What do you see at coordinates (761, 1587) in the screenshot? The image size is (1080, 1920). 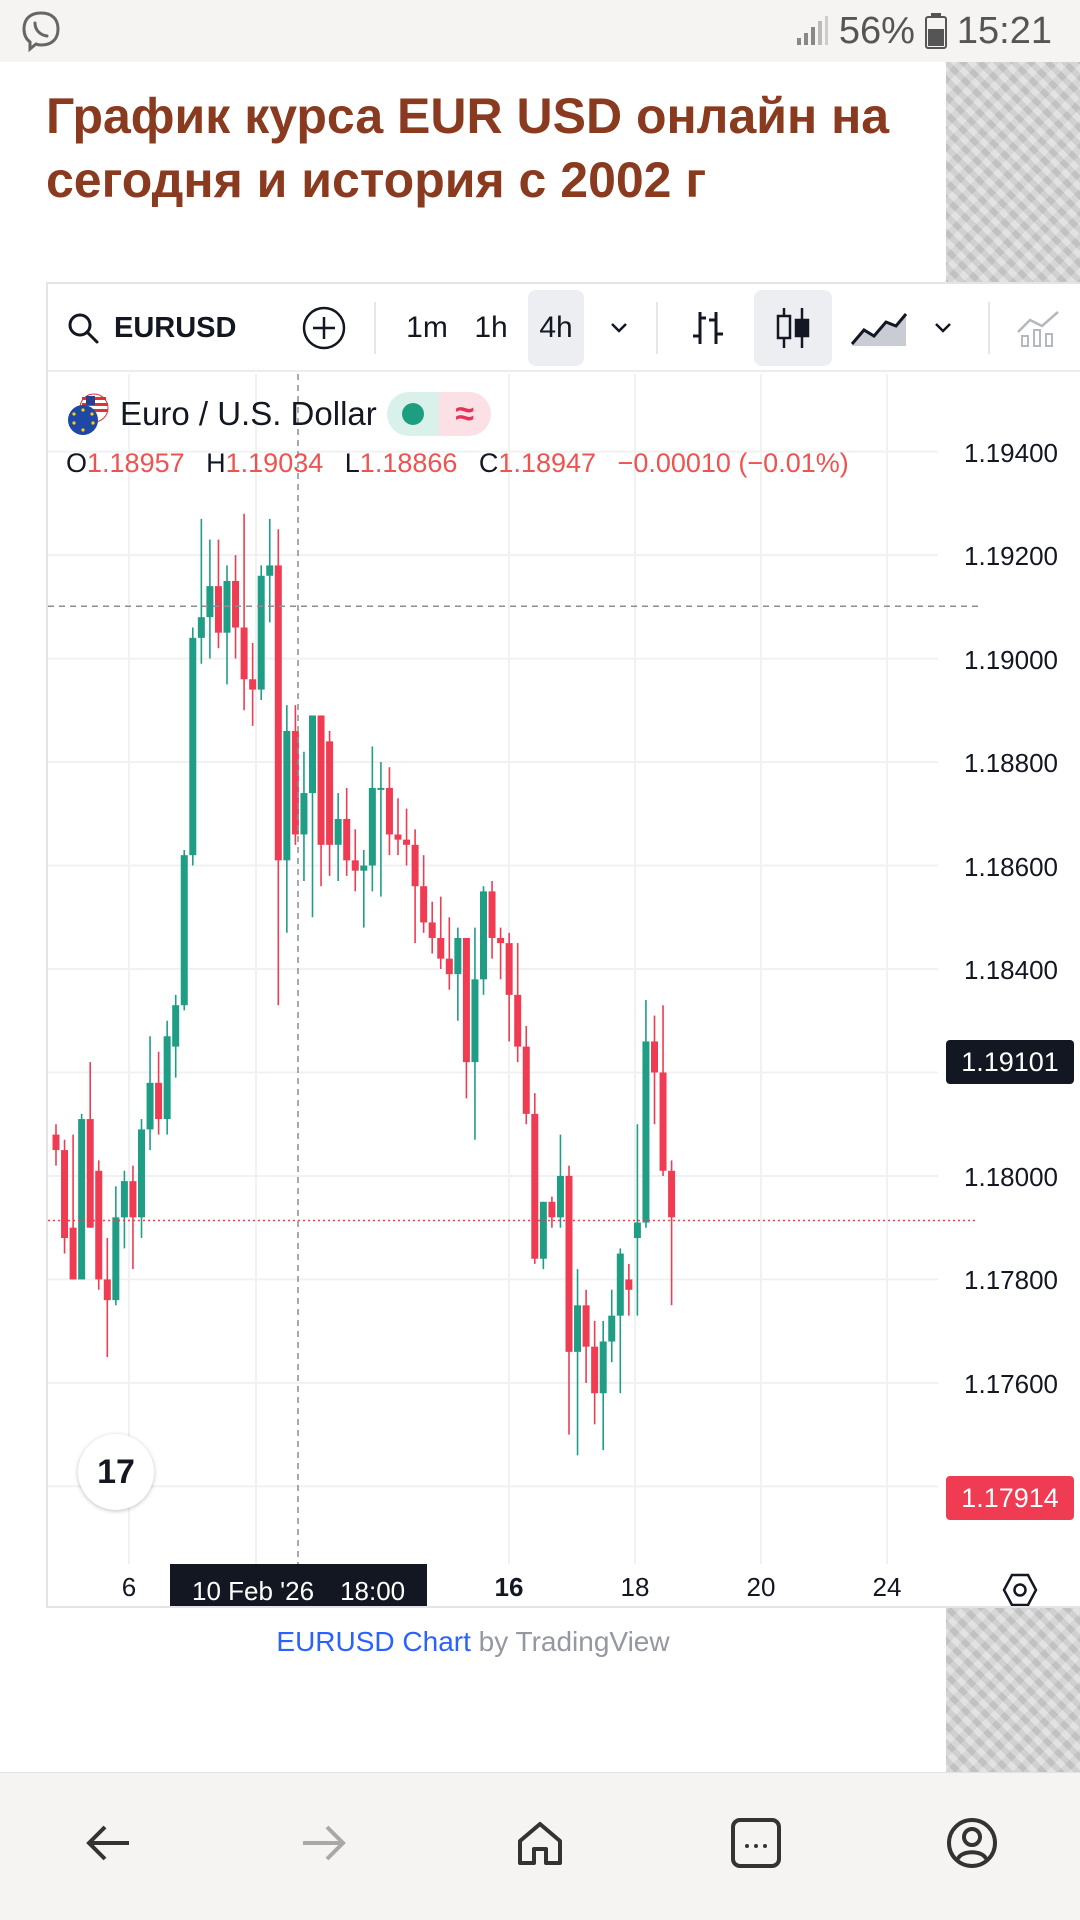 I see `time-tick: 20` at bounding box center [761, 1587].